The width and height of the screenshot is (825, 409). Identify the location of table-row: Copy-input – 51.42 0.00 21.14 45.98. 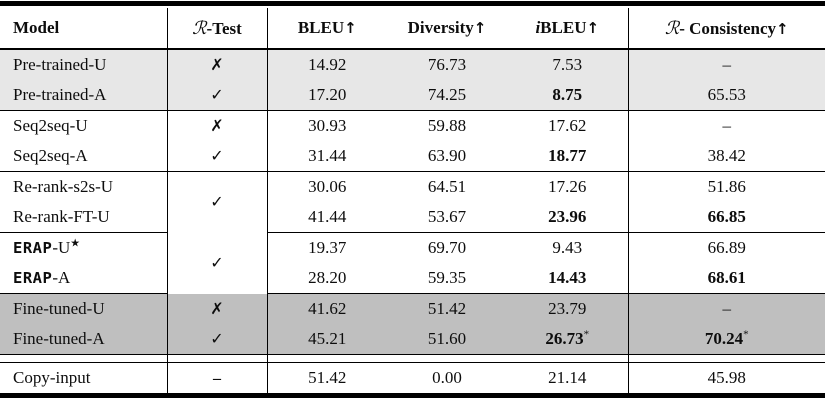
(412, 378).